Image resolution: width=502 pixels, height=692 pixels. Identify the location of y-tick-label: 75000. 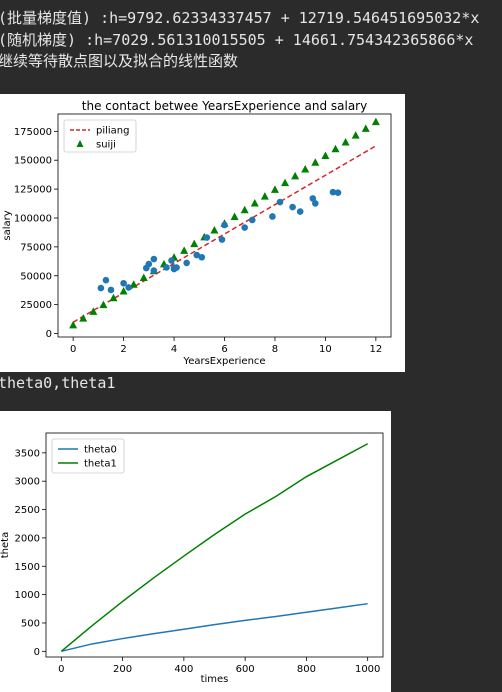
(36, 247).